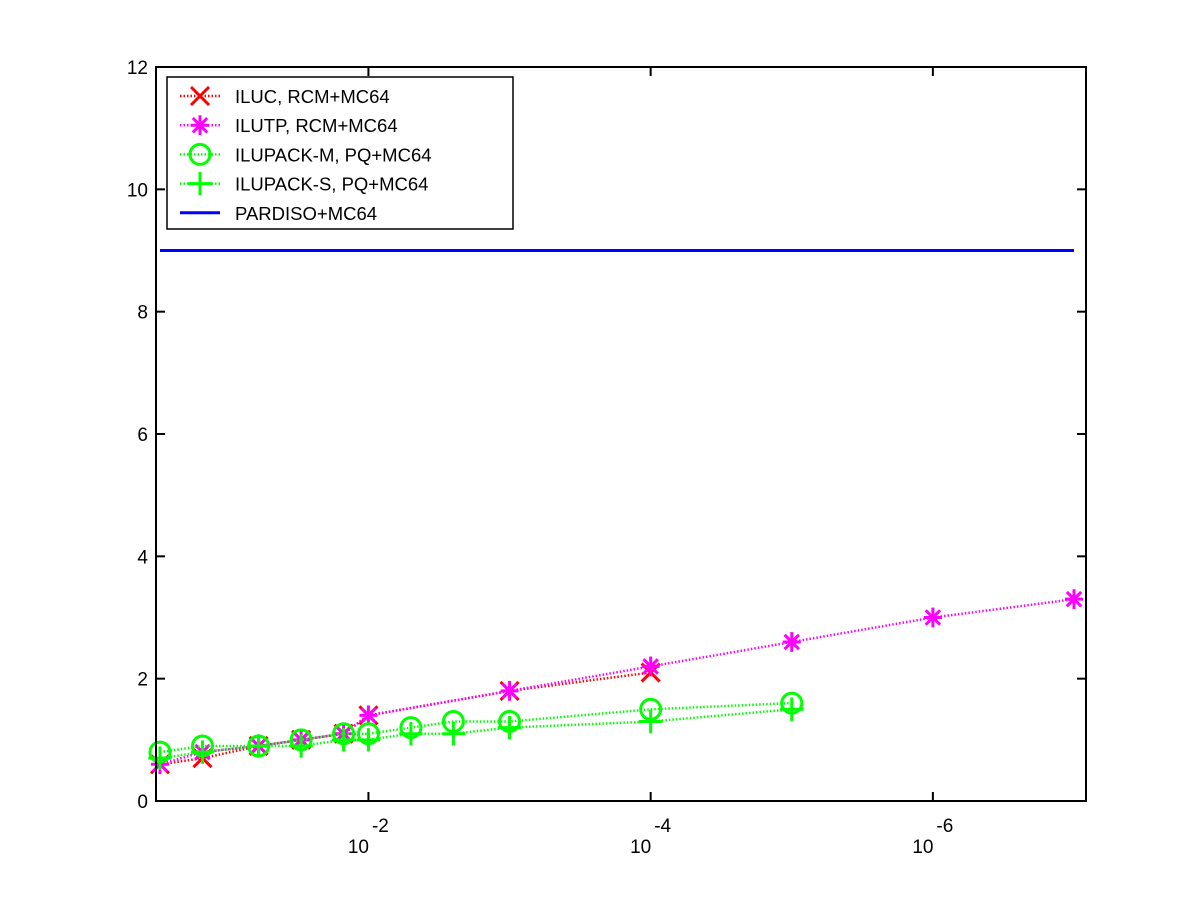 Image resolution: width=1200 pixels, height=900 pixels. I want to click on marker-circle, so click(200, 154).